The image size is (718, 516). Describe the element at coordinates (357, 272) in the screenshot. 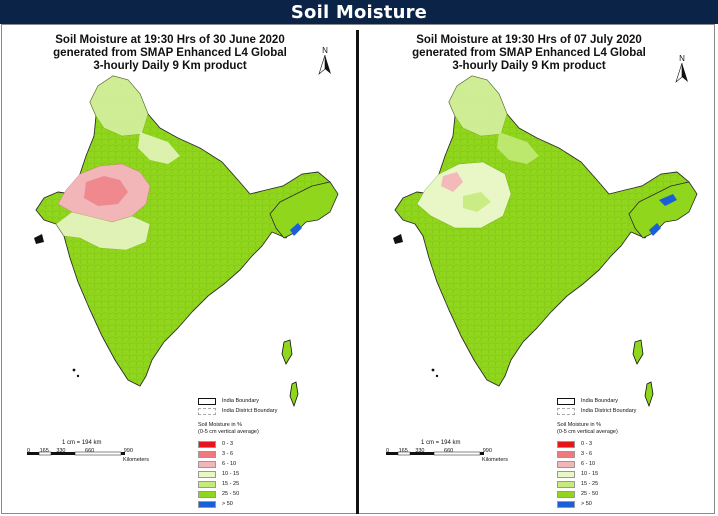

I see `panel-divider` at that location.